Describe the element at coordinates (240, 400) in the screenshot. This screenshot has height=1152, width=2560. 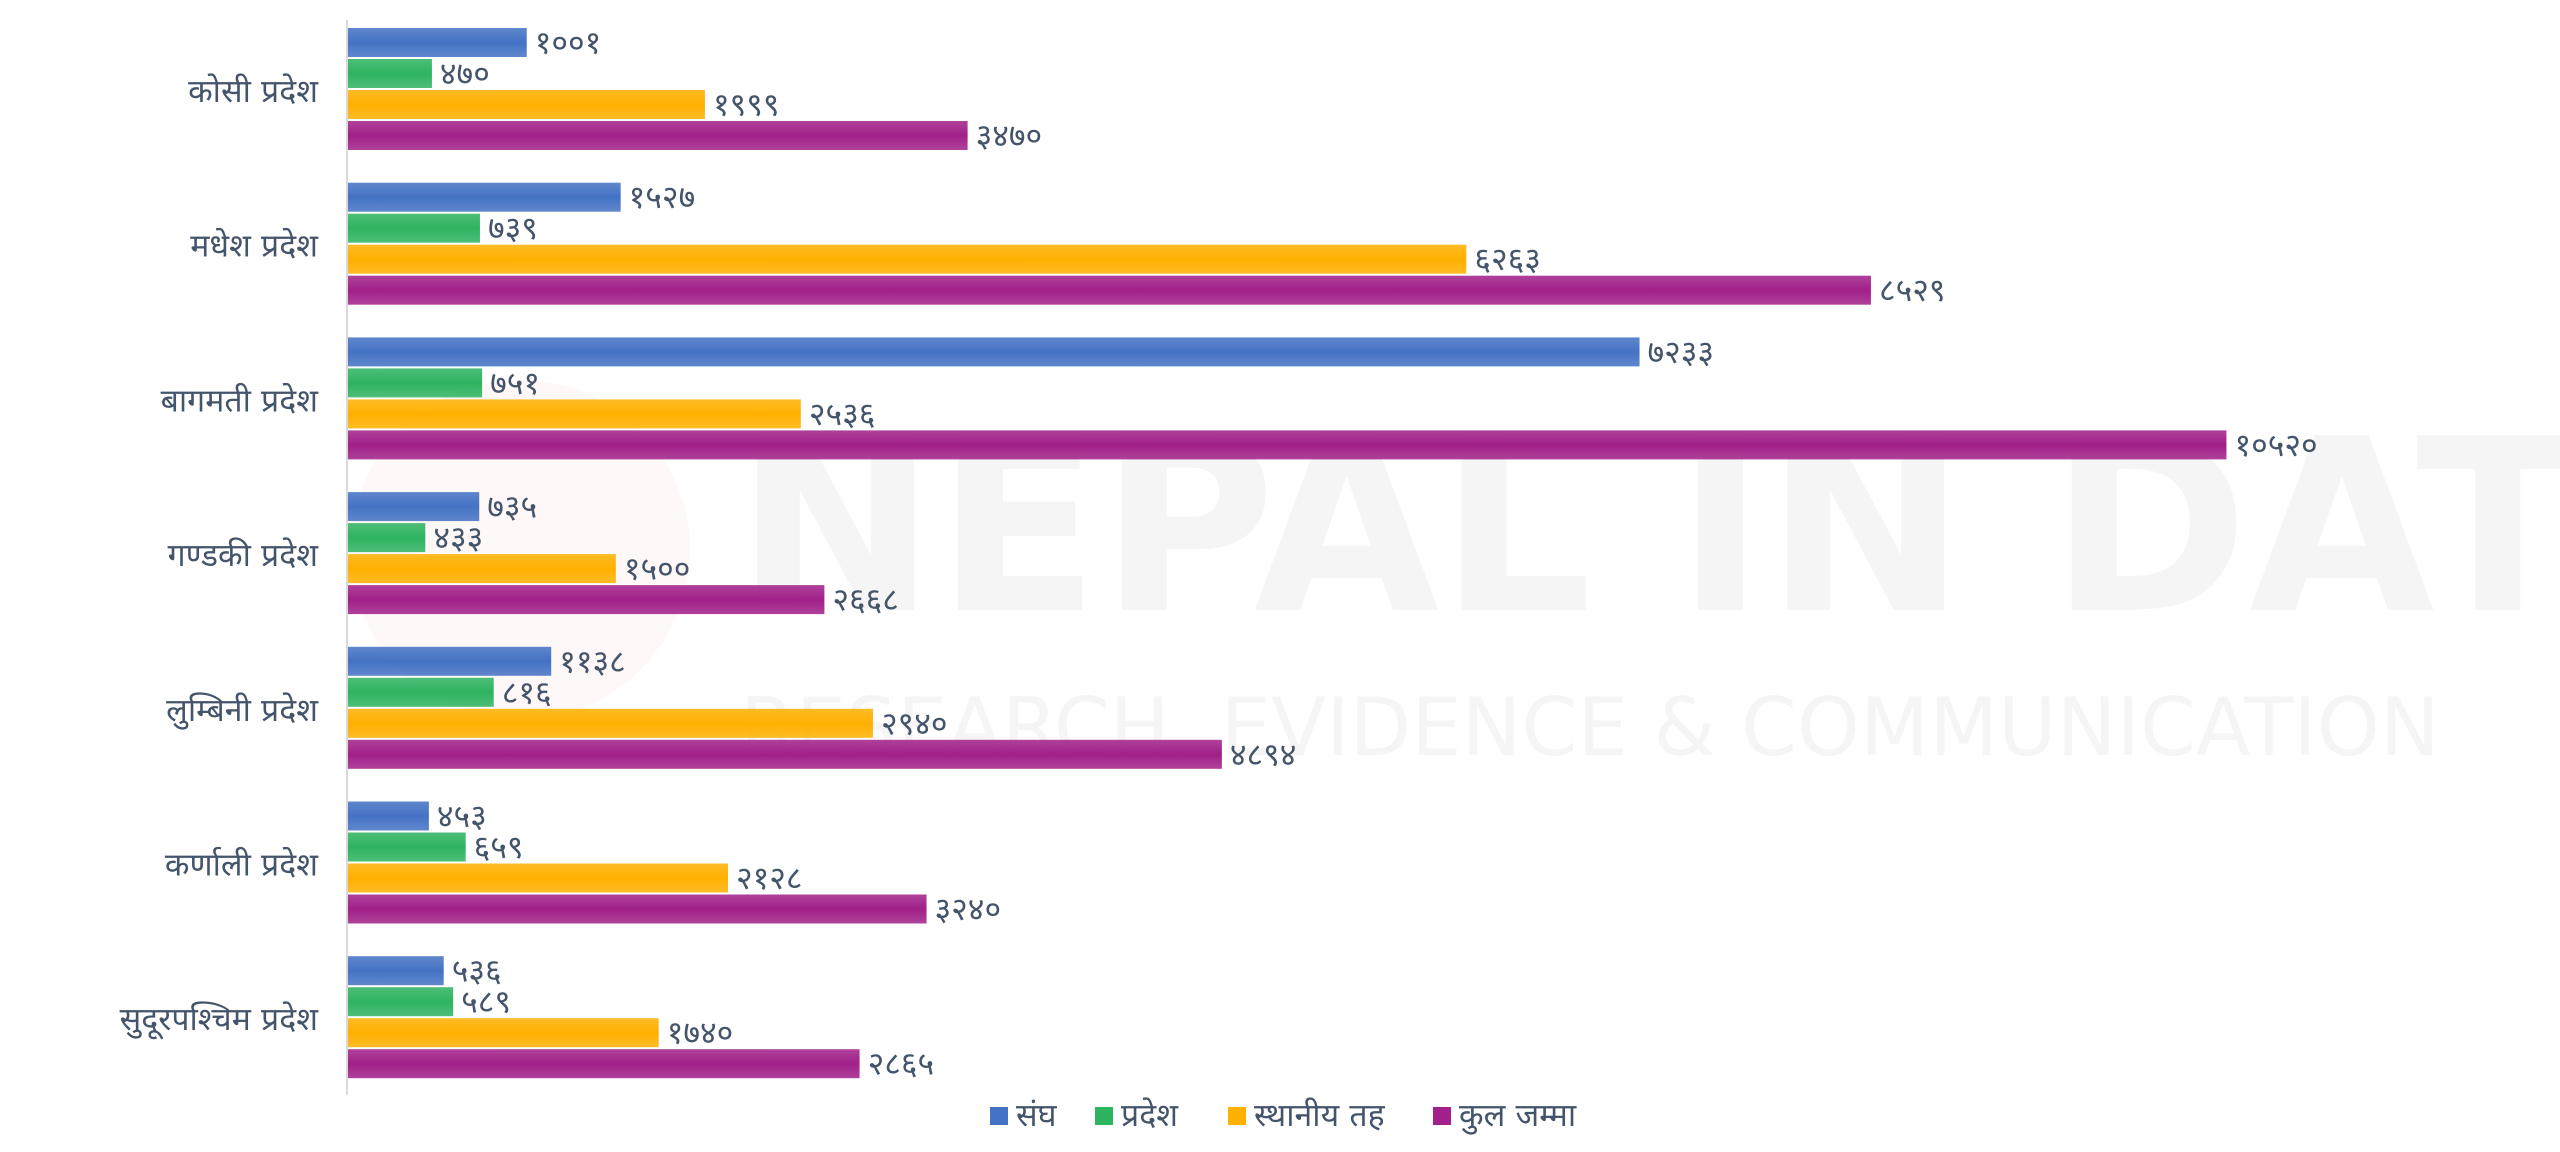
I see `category-label: बागमती प्रदेश` at that location.